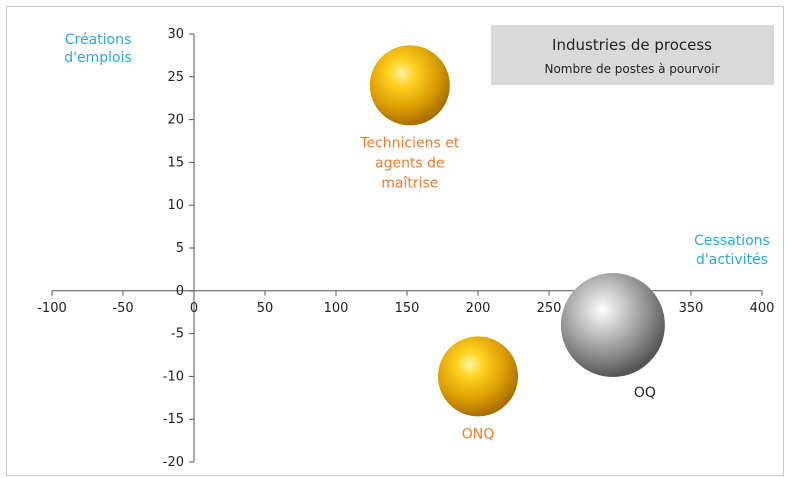  I want to click on bubble-label: ONQ, so click(478, 434).